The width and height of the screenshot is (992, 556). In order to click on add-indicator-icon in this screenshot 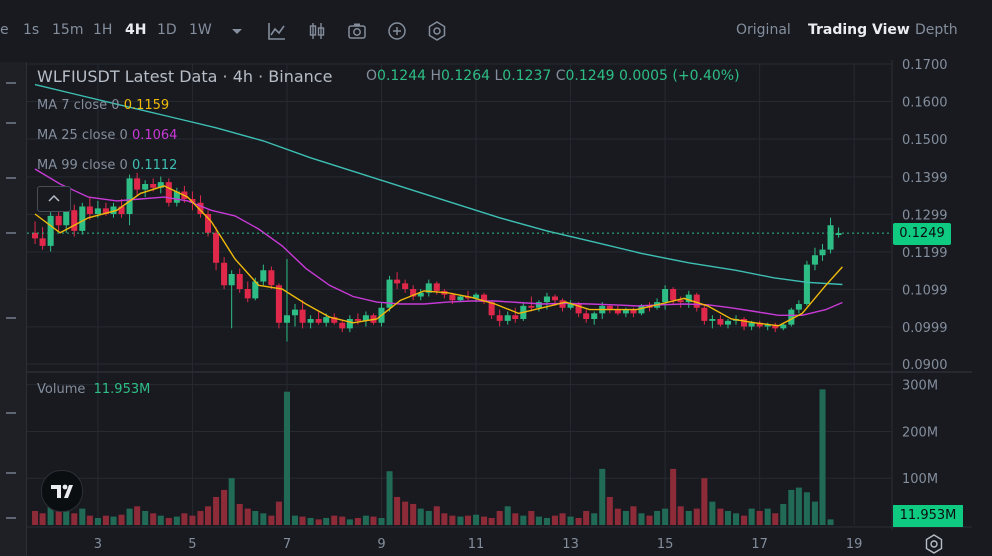, I will do `click(397, 31)`.